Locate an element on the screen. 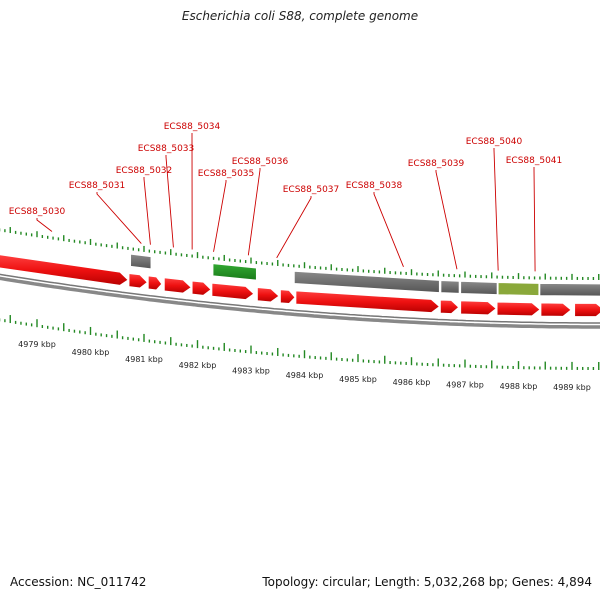 The image size is (600, 600). gene-label: ECS88_5039 is located at coordinates (436, 214).